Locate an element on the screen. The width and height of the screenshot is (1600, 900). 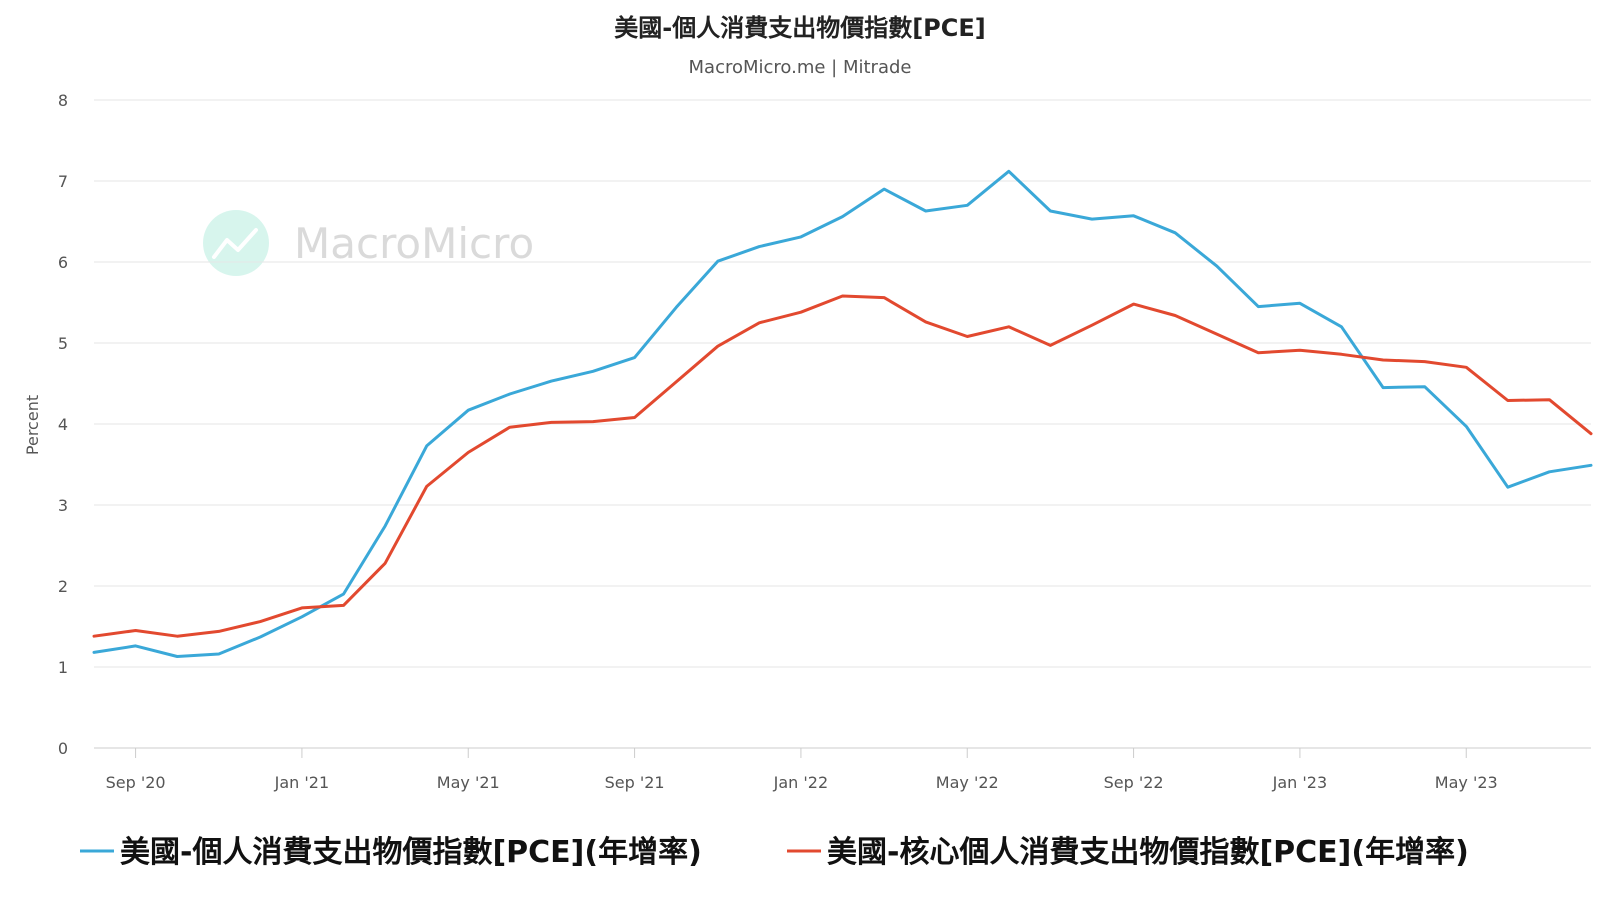
y-tick-label: 4 is located at coordinates (63, 424).